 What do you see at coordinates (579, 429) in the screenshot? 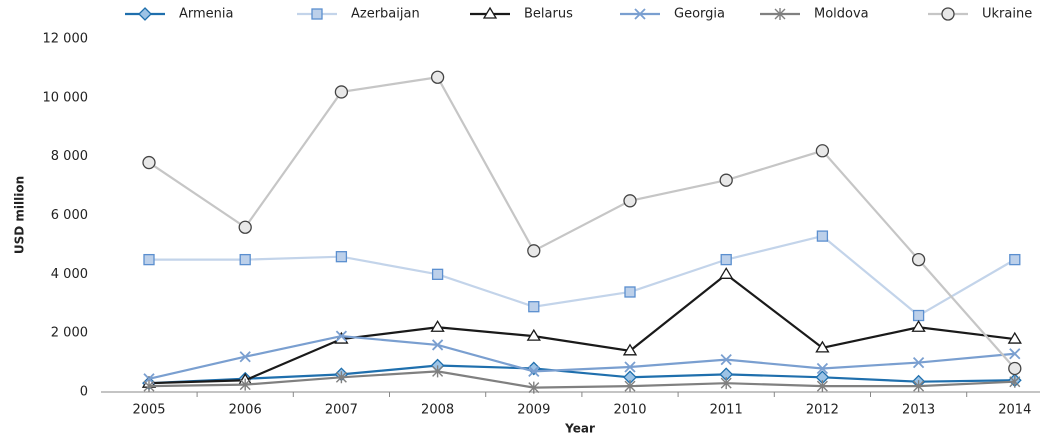
I see `x-axis-title: Year` at bounding box center [579, 429].